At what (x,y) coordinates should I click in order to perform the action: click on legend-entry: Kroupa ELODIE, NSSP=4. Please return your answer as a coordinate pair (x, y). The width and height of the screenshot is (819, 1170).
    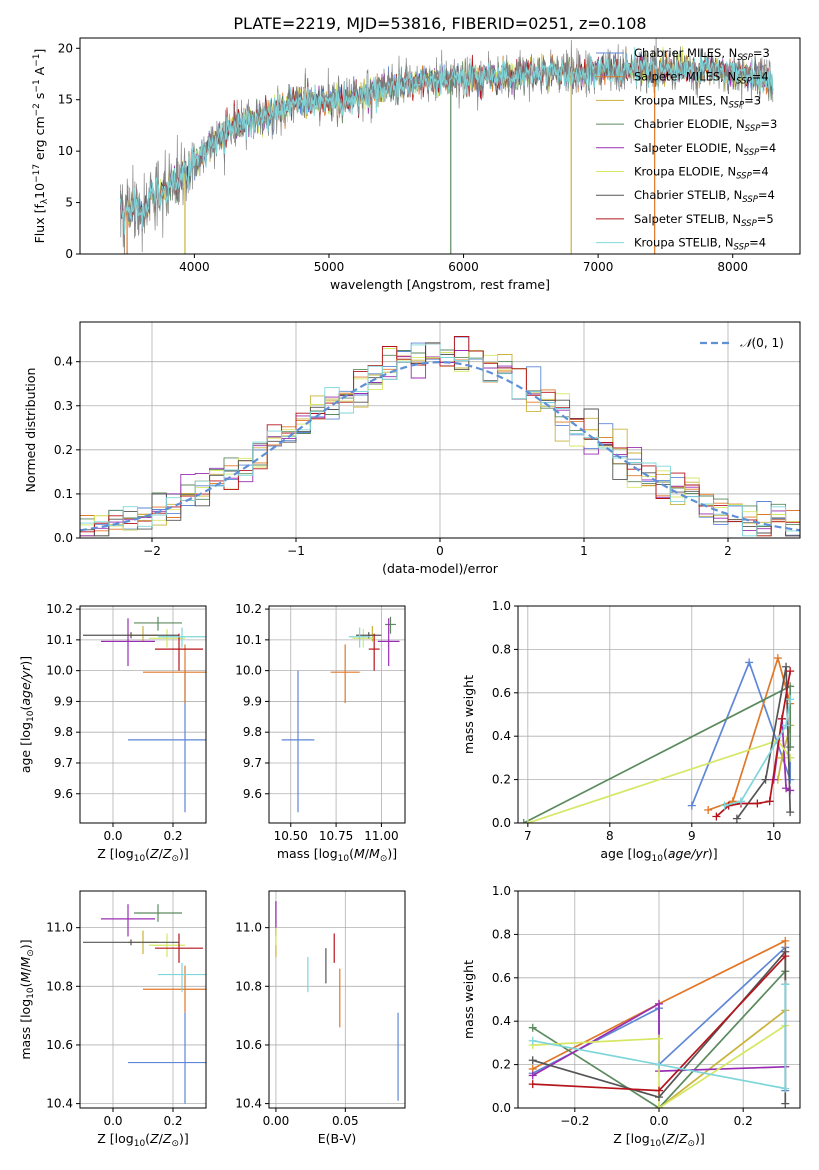
    Looking at the image, I should click on (701, 173).